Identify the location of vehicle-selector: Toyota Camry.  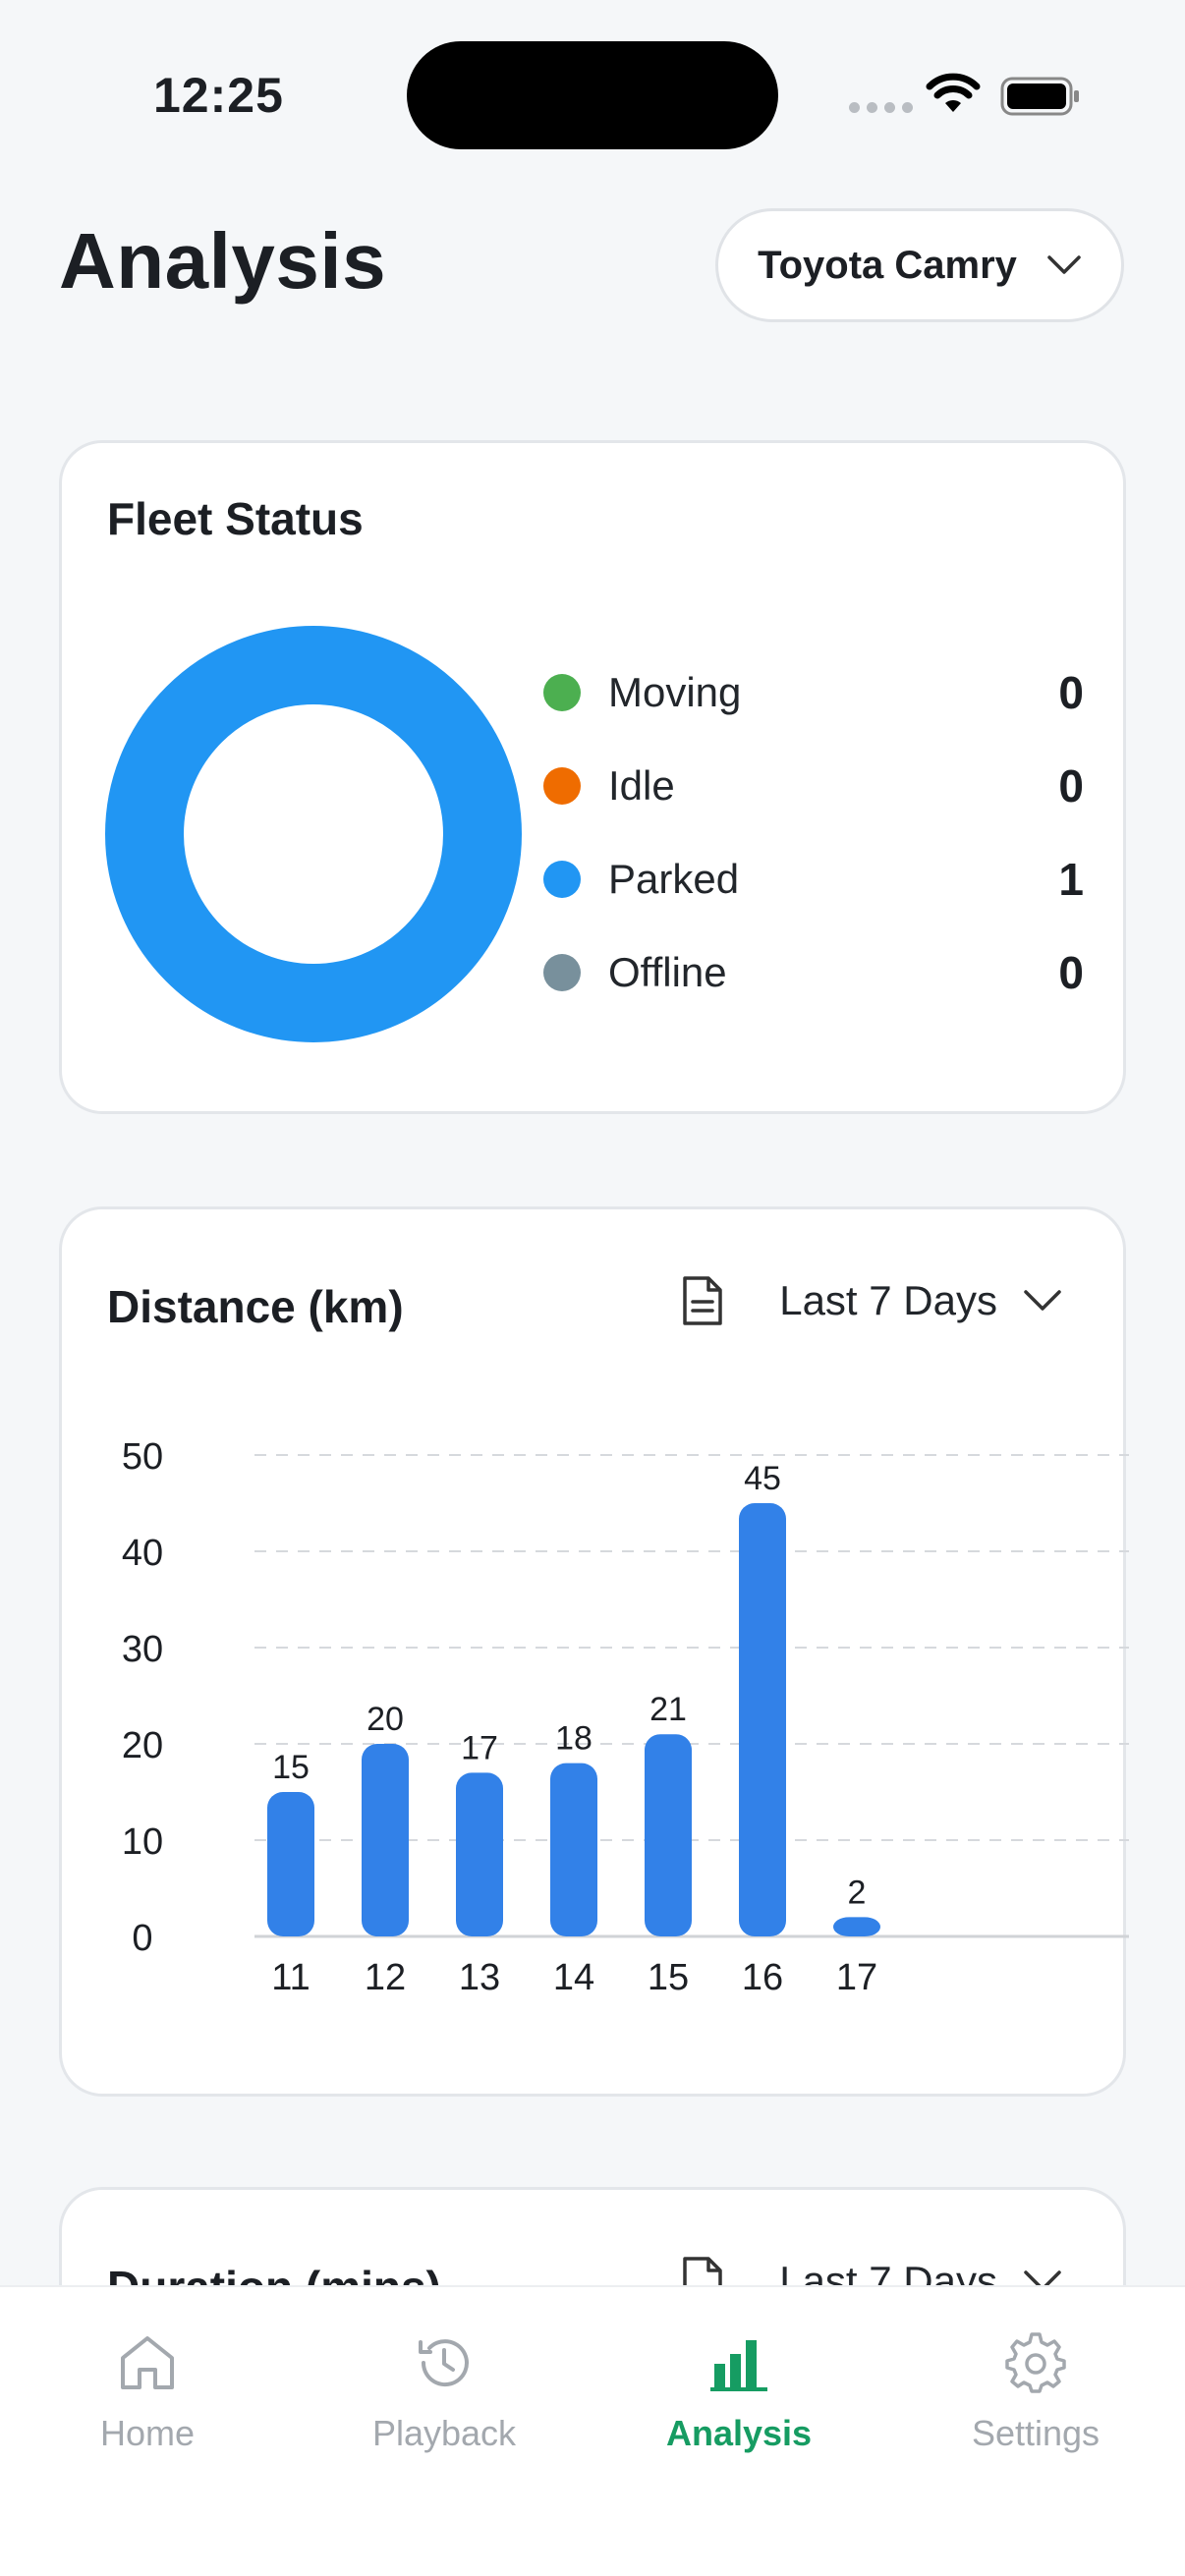
(920, 265).